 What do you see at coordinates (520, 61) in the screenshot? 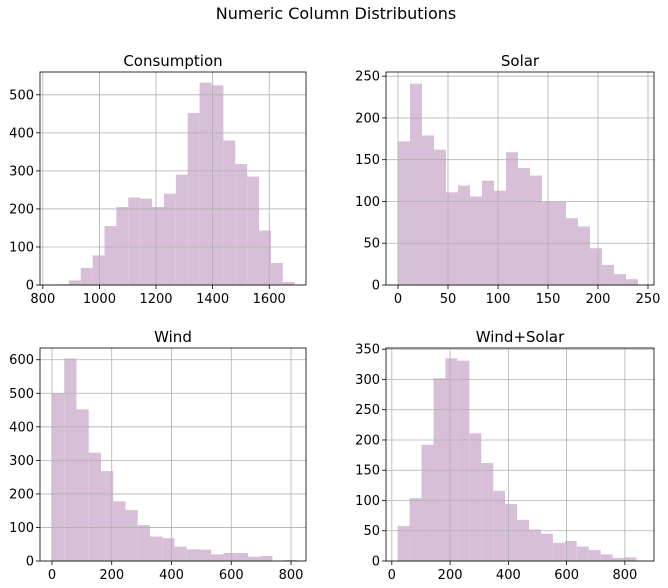
I see `solar-title: Solar` at bounding box center [520, 61].